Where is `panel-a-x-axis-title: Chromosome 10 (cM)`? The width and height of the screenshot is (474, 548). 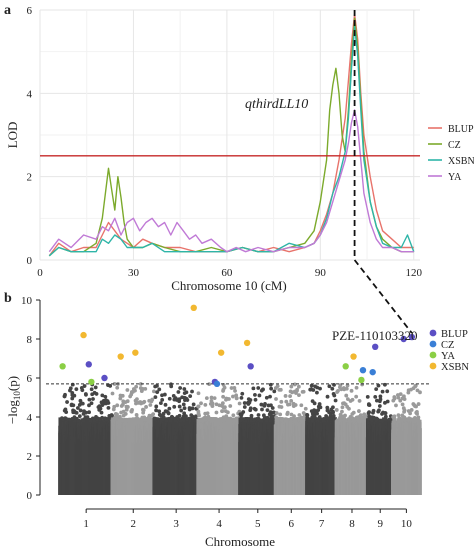 panel-a-x-axis-title: Chromosome 10 (cM) is located at coordinates (229, 285).